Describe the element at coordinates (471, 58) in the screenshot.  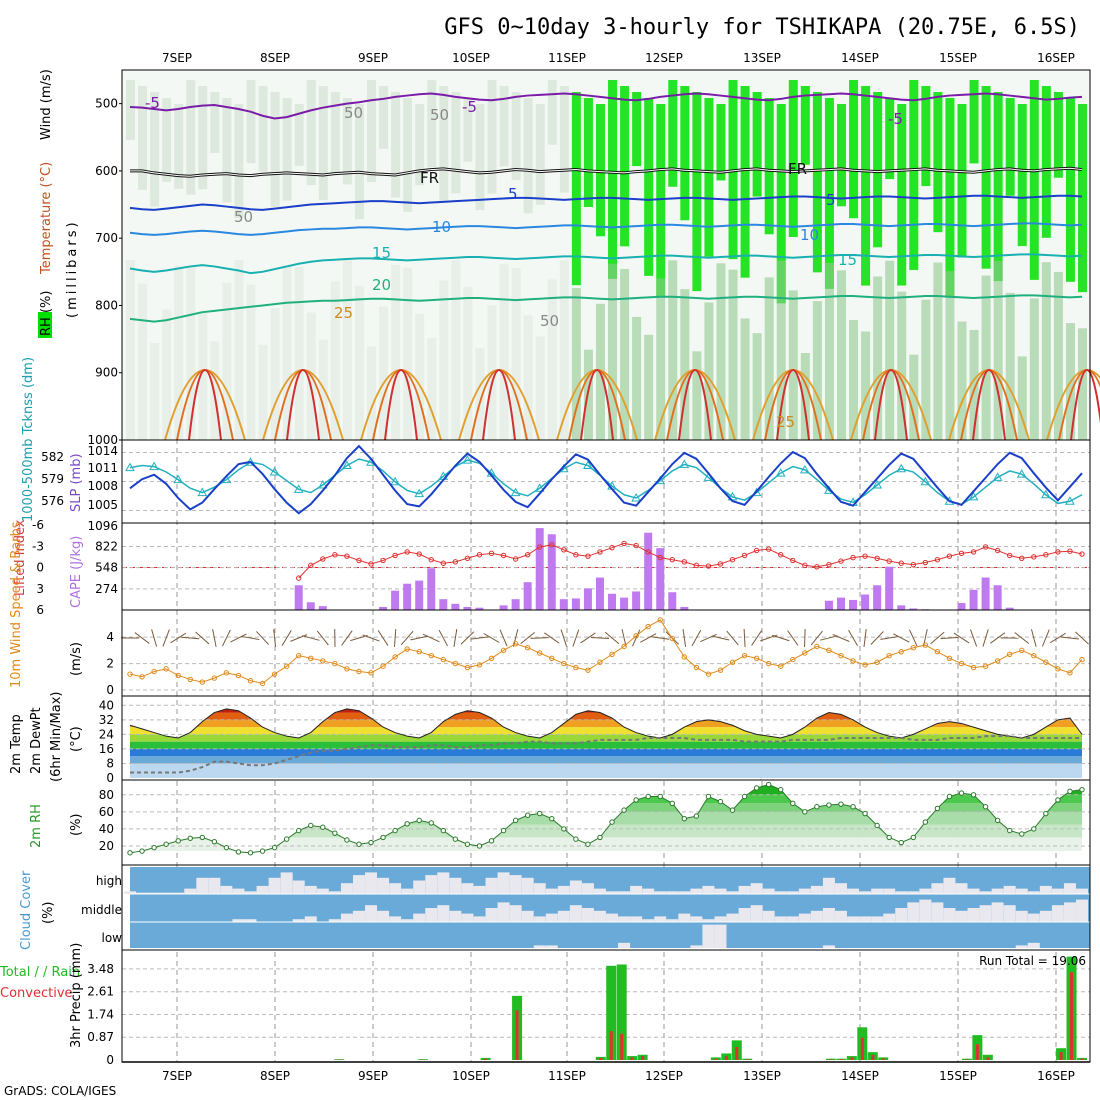
I see `date-label-top: 10SEP` at that location.